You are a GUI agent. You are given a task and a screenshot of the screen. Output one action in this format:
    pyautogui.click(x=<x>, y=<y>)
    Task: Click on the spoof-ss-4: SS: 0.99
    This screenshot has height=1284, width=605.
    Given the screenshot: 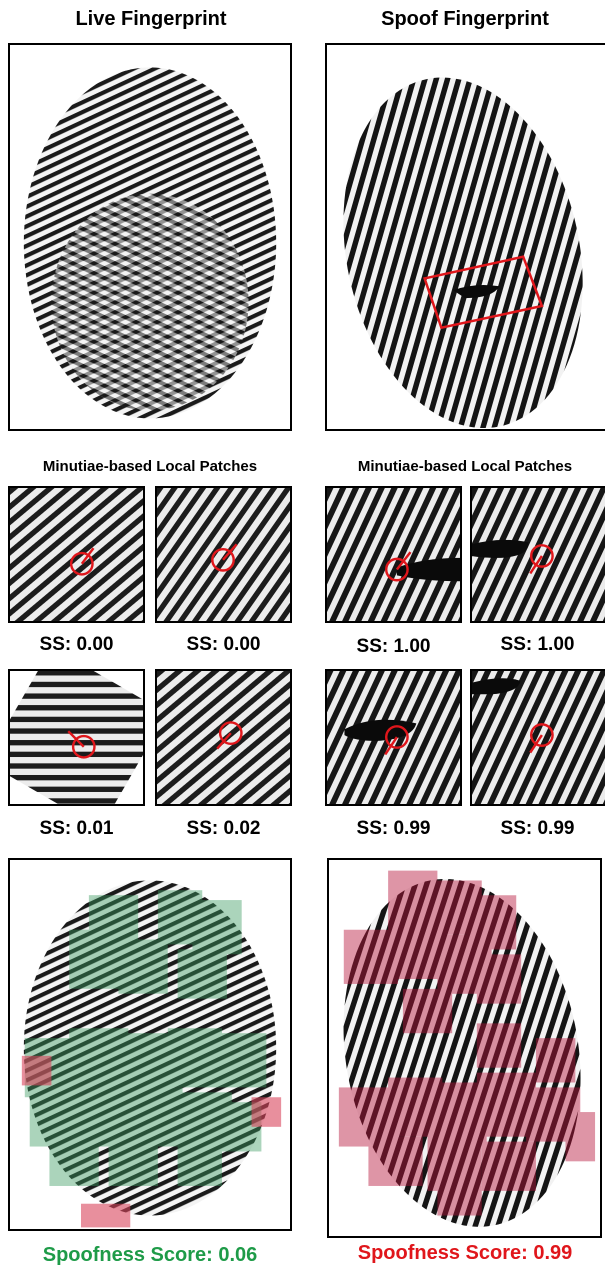 What is the action you would take?
    pyautogui.click(x=537, y=828)
    